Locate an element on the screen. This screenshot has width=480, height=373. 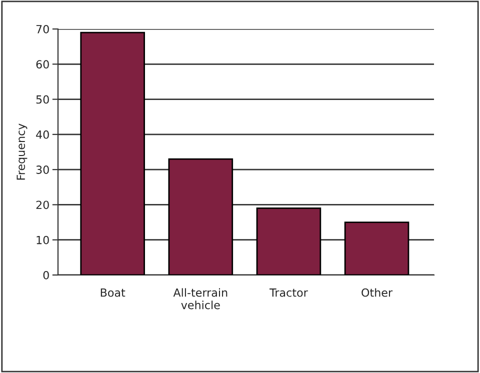
y-tick-label: 30 is located at coordinates (42, 170).